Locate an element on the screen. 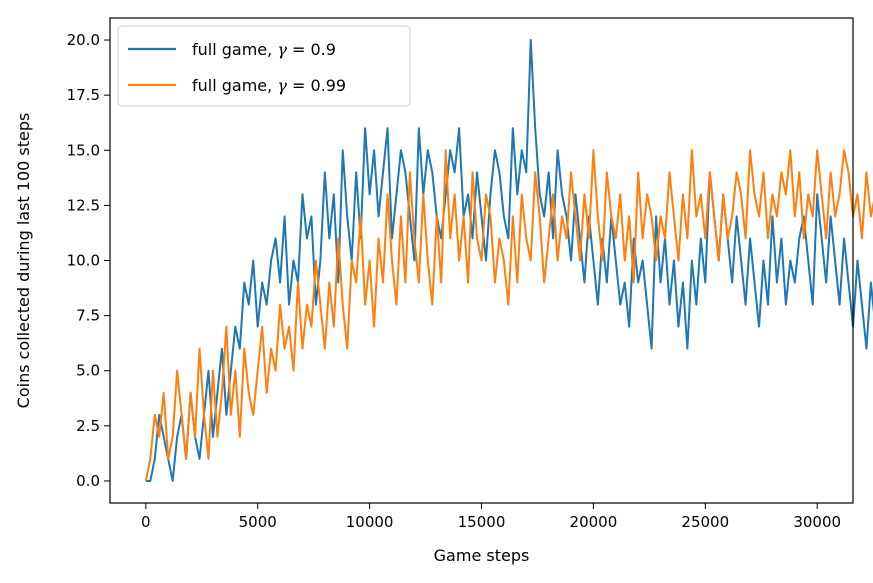 Image resolution: width=873 pixels, height=583 pixels. x-tick-label: 30000 is located at coordinates (817, 522).